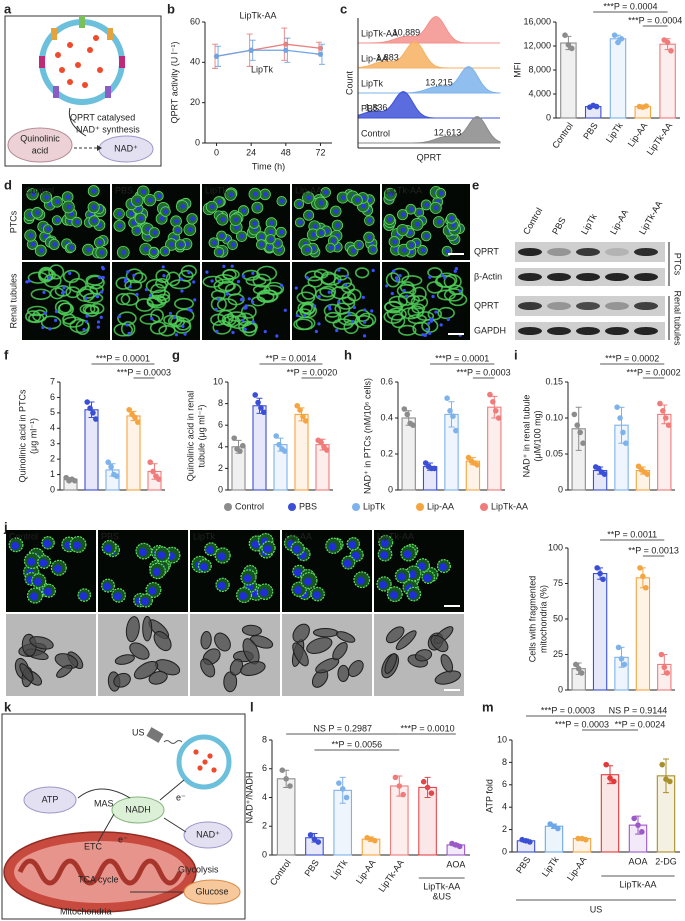 This screenshot has width=685, height=921. I want to click on y-tick-label: 7, so click(52, 381).